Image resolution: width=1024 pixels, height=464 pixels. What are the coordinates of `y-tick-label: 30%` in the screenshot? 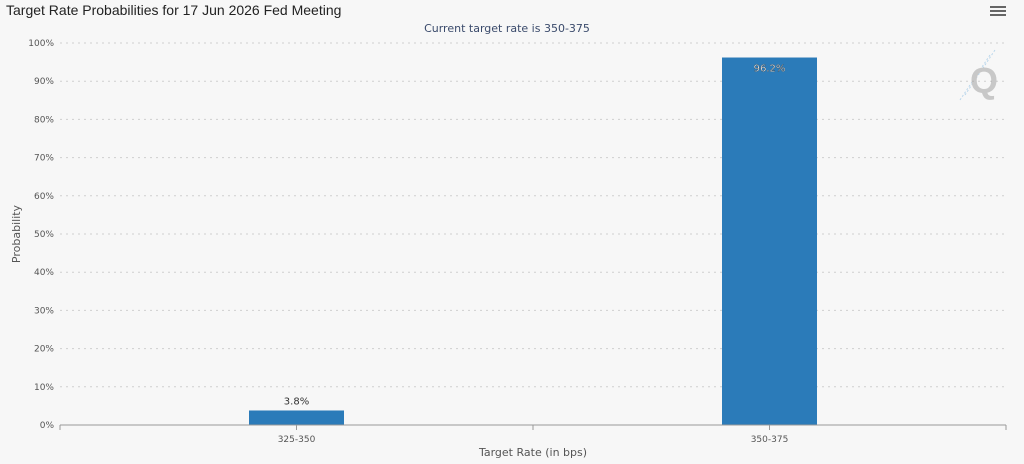 It's located at (44, 311).